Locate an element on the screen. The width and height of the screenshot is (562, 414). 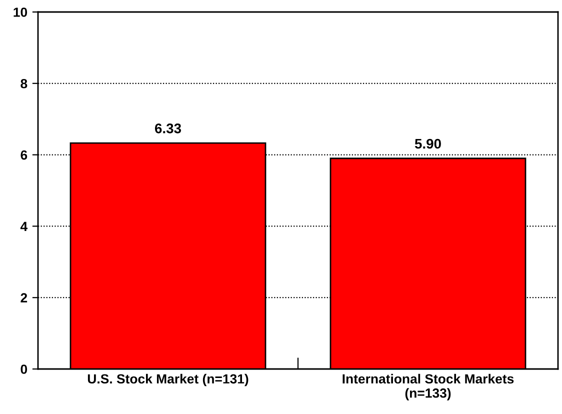
y-tick-label: 6 is located at coordinates (24, 155).